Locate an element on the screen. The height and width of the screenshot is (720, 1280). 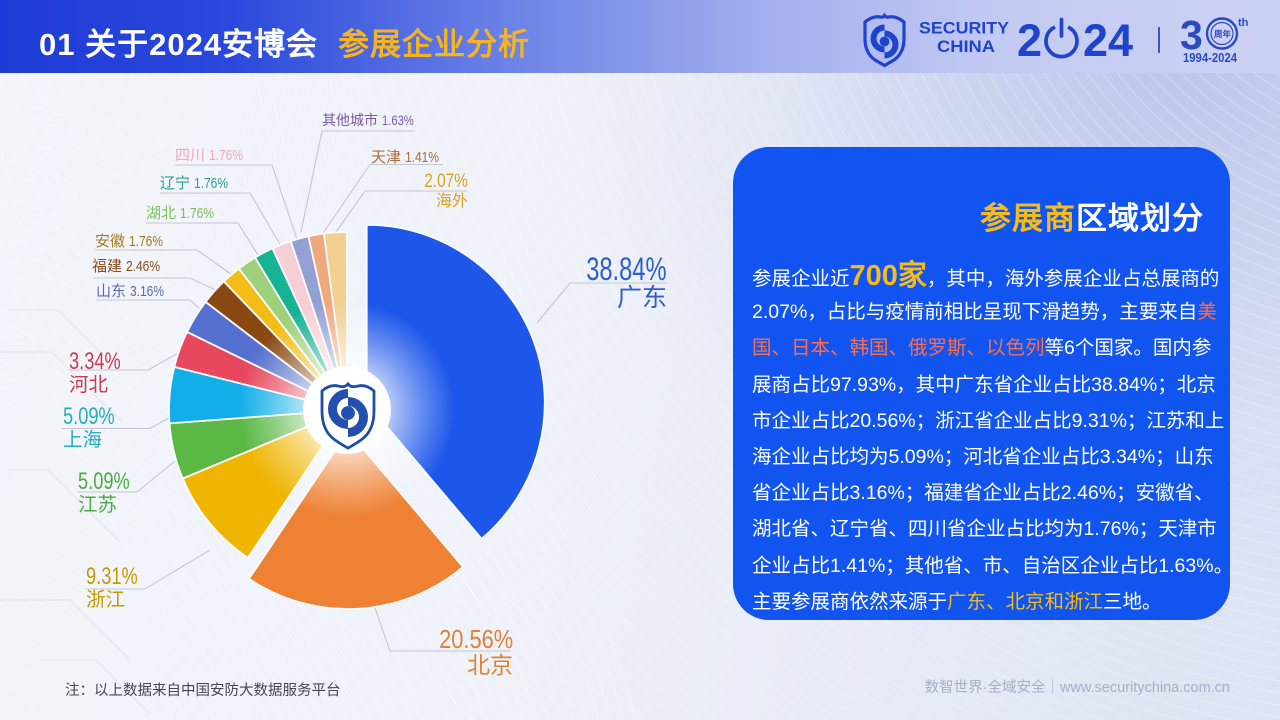
svg-text: 1994-2024 is located at coordinates (1210, 57).